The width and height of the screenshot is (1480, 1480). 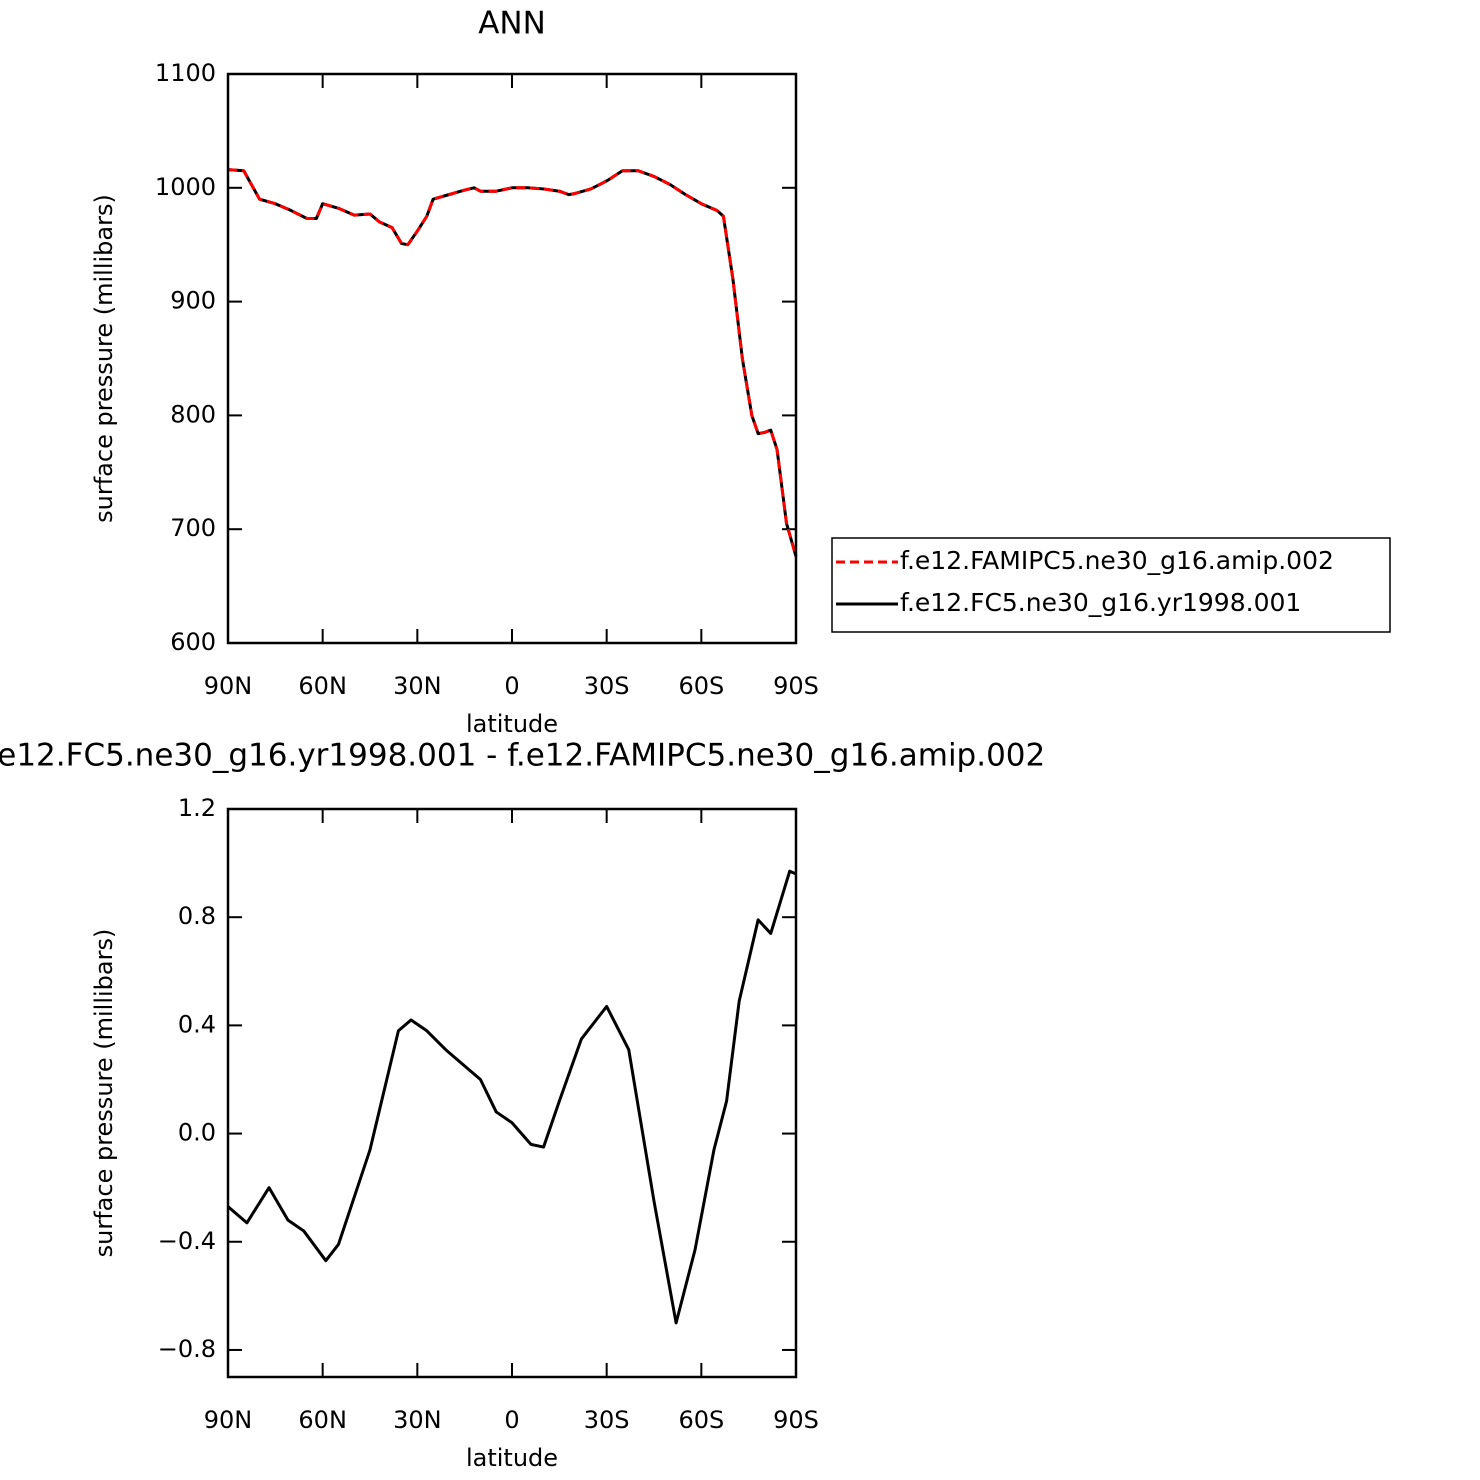 I want to click on legend-box, so click(x=1111, y=585).